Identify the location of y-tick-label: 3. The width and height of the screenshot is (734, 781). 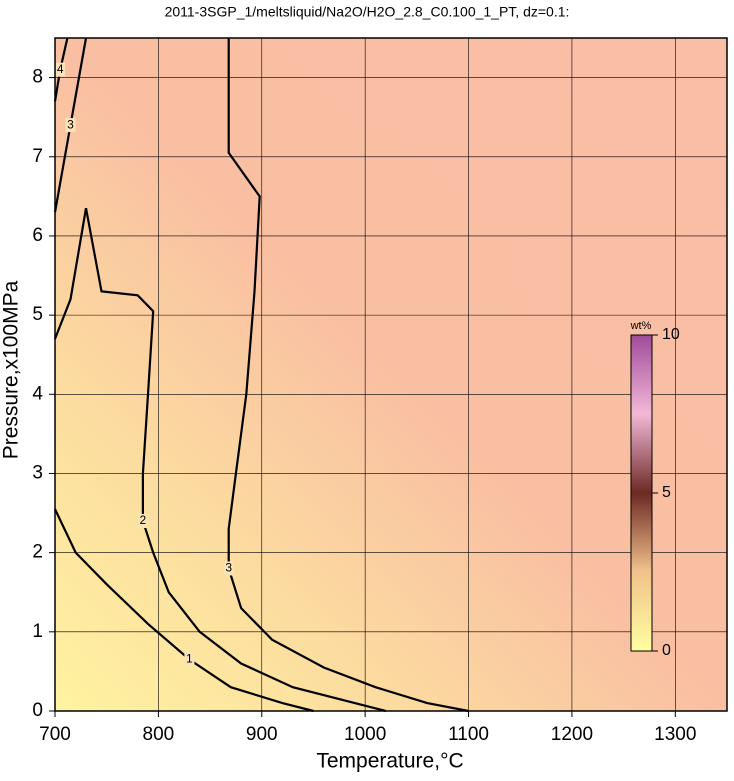
(37, 472).